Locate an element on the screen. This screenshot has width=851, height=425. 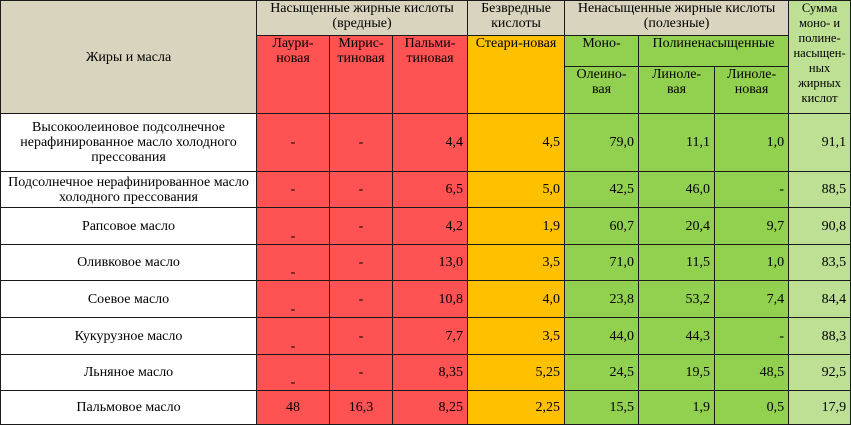
header-fats: Жиры и масла is located at coordinates (128, 57).